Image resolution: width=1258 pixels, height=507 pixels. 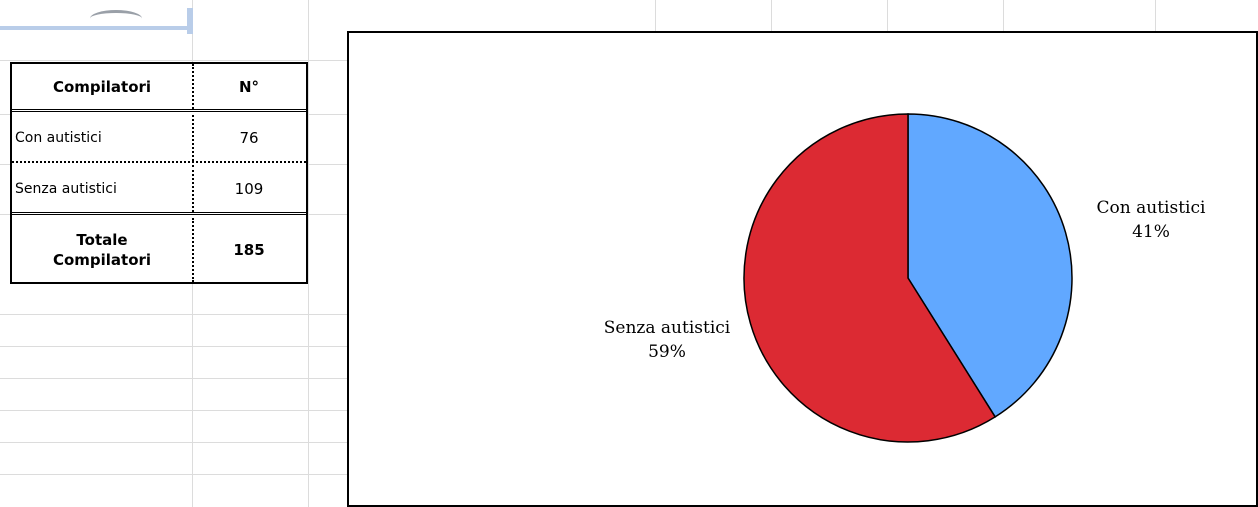 What do you see at coordinates (1151, 208) in the screenshot?
I see `slice-label-name: Con autistici` at bounding box center [1151, 208].